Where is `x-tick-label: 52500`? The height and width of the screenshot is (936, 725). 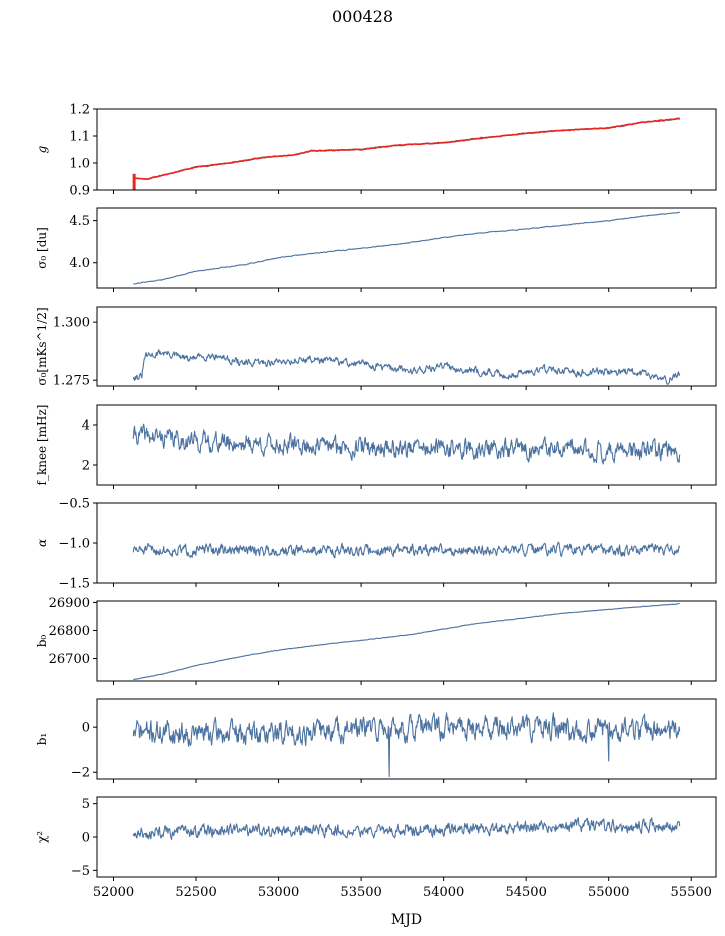 x-tick-label: 52500 is located at coordinates (195, 892).